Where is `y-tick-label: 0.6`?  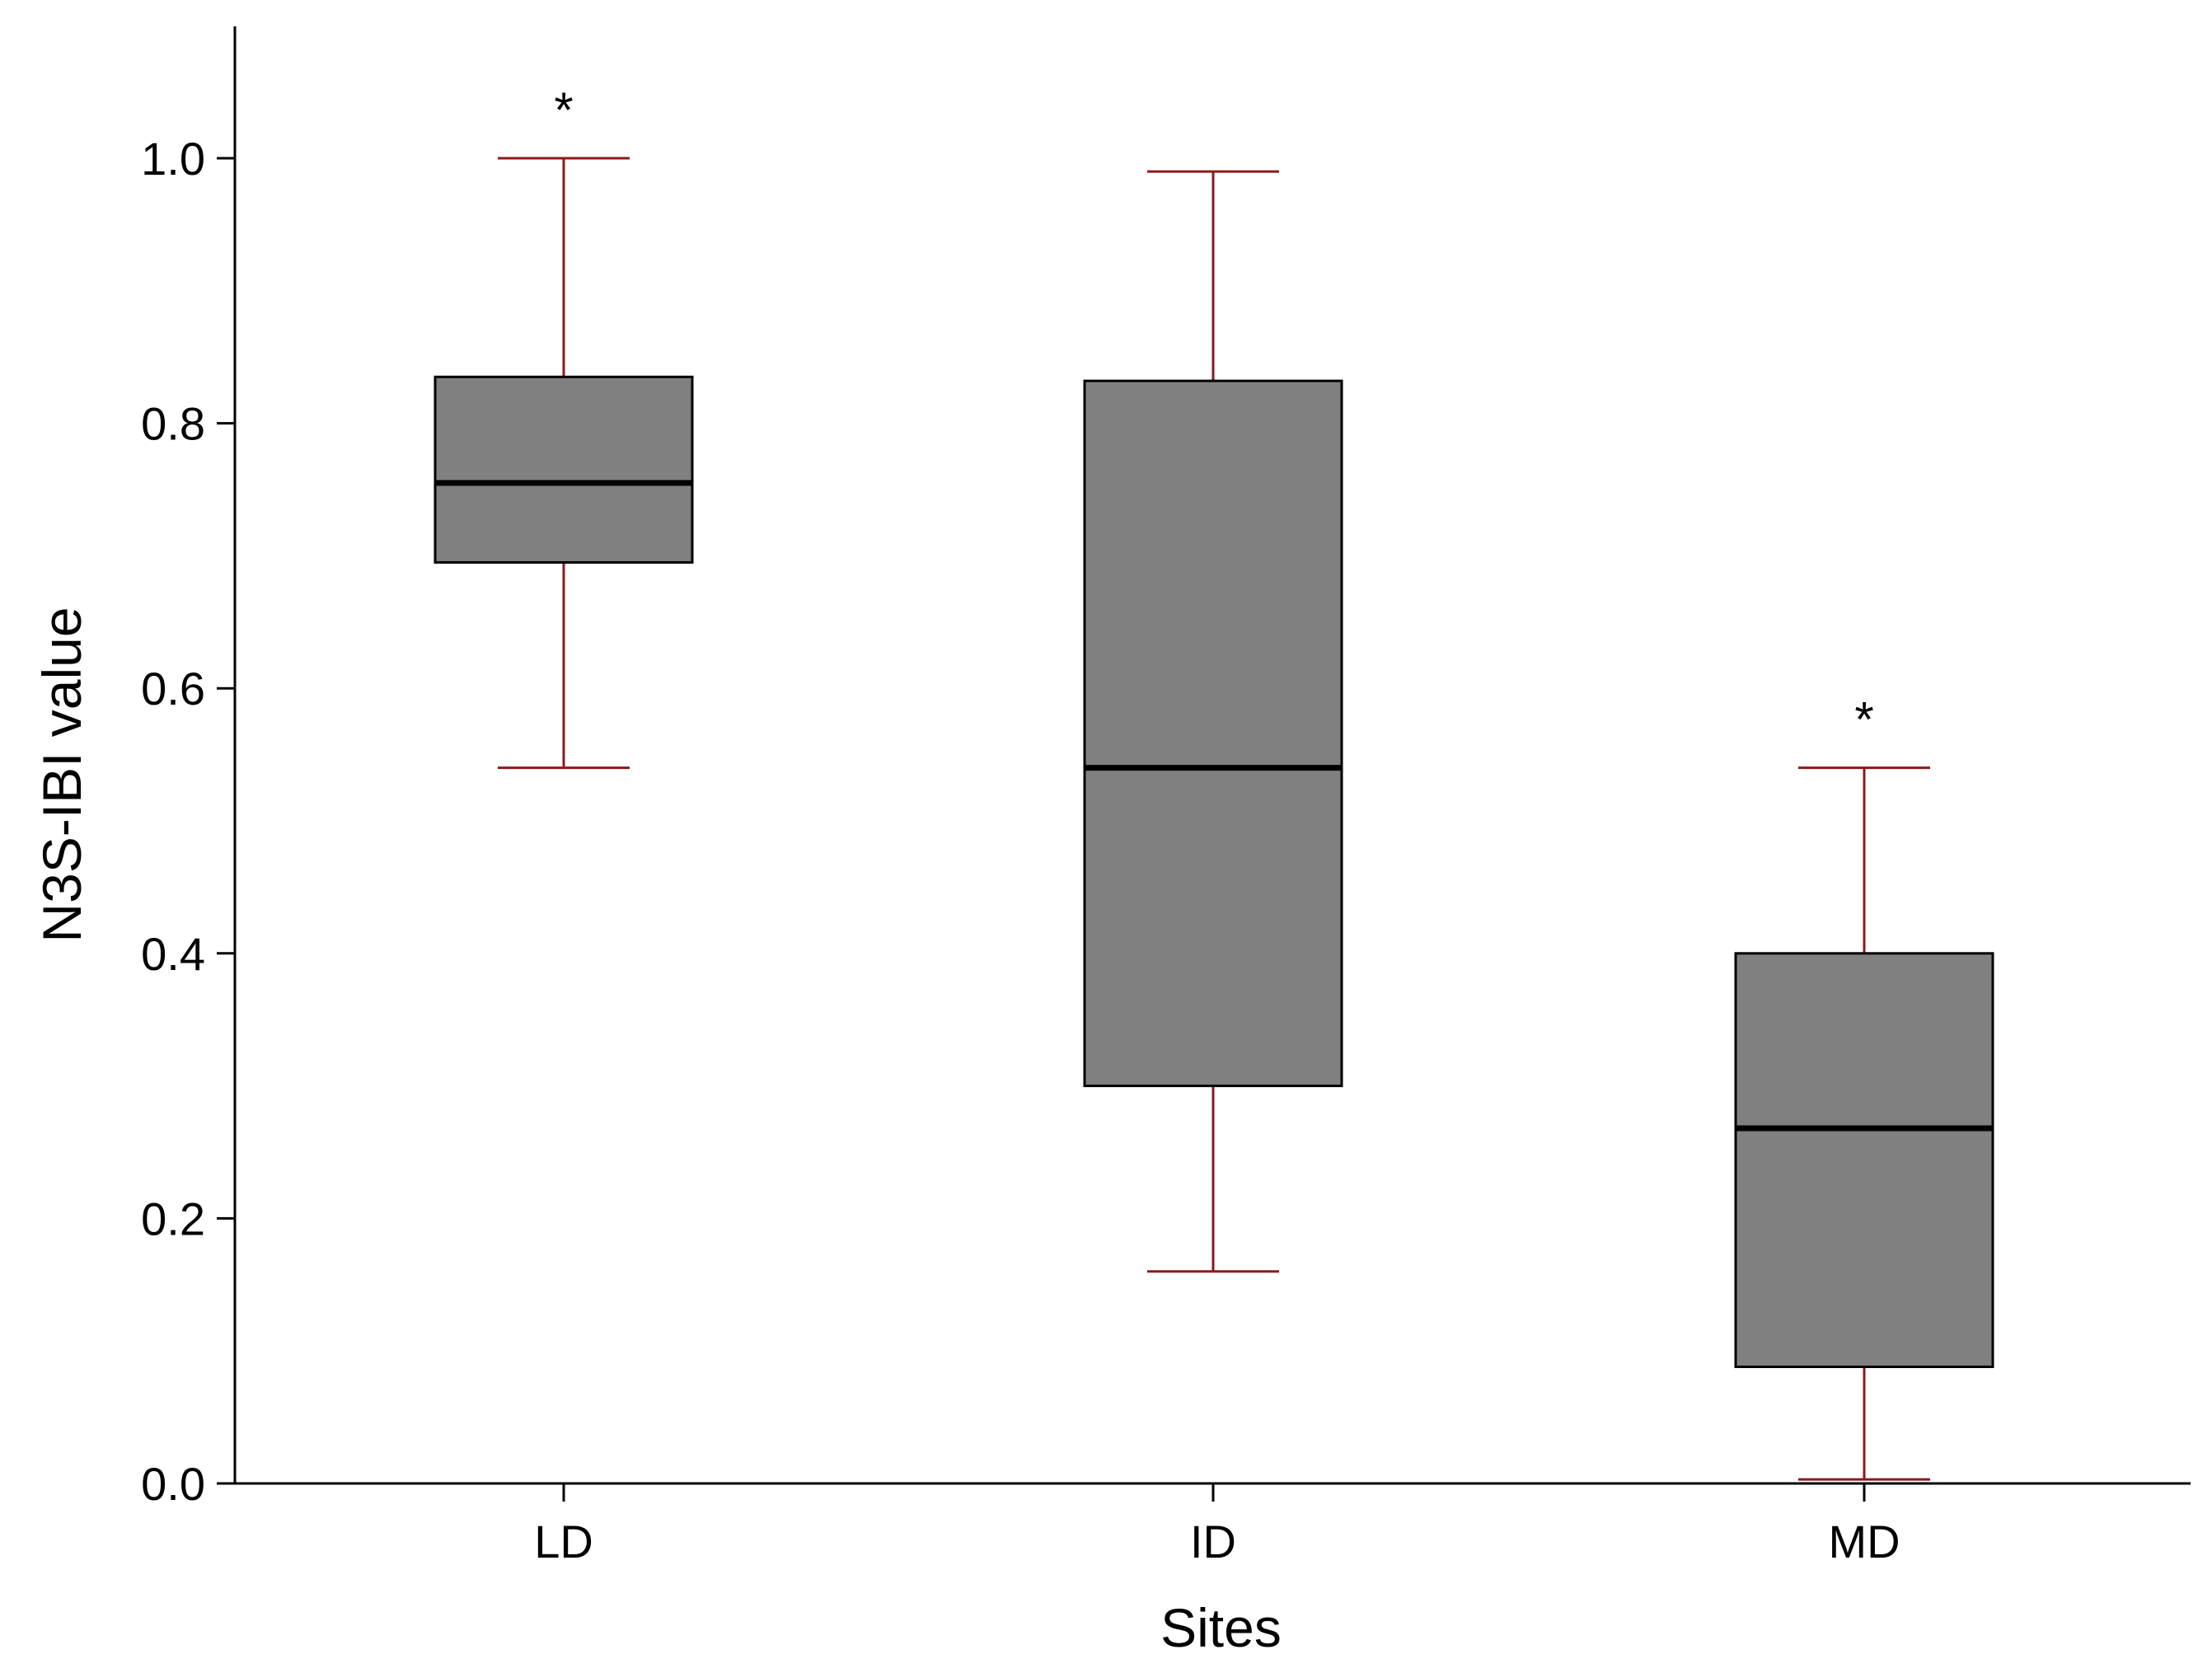 y-tick-label: 0.6 is located at coordinates (173, 689).